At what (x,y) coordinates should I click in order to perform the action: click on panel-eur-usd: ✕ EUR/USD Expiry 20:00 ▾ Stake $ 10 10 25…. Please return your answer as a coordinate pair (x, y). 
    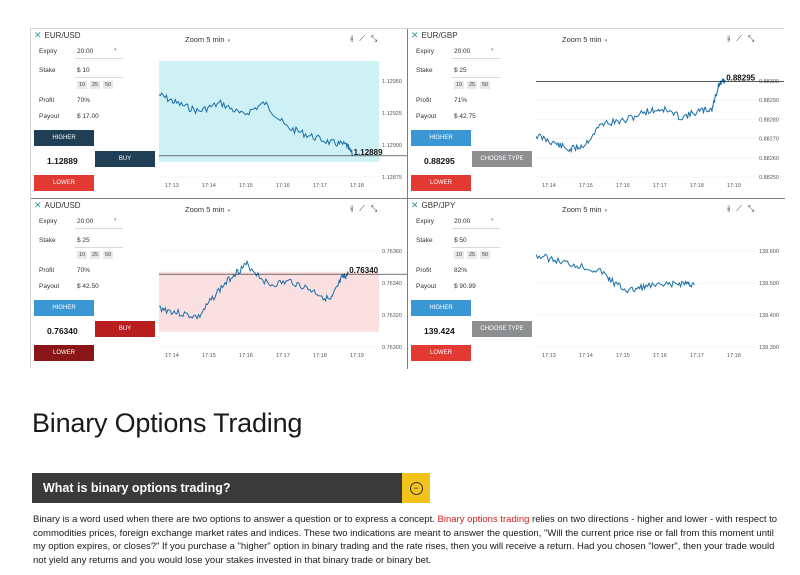
    Looking at the image, I should click on (219, 114).